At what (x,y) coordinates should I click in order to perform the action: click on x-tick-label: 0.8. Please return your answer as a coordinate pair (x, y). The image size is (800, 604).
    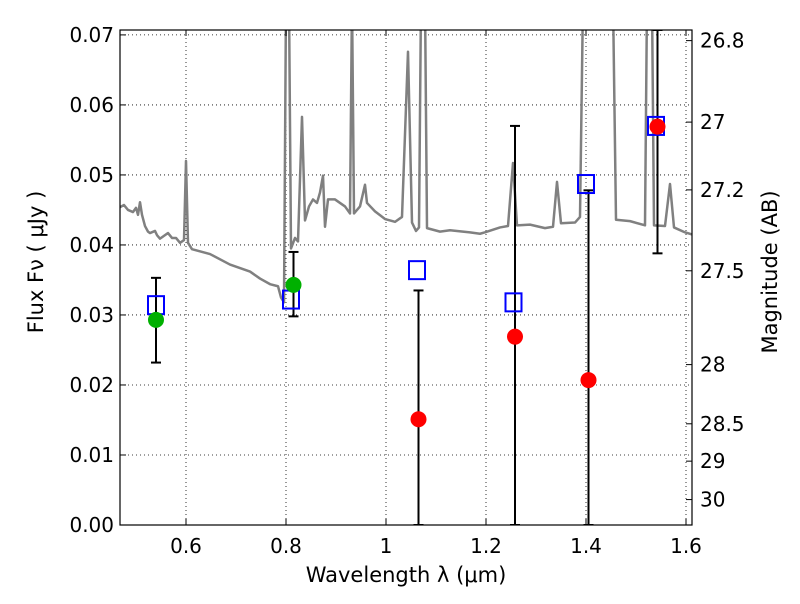
    Looking at the image, I should click on (286, 546).